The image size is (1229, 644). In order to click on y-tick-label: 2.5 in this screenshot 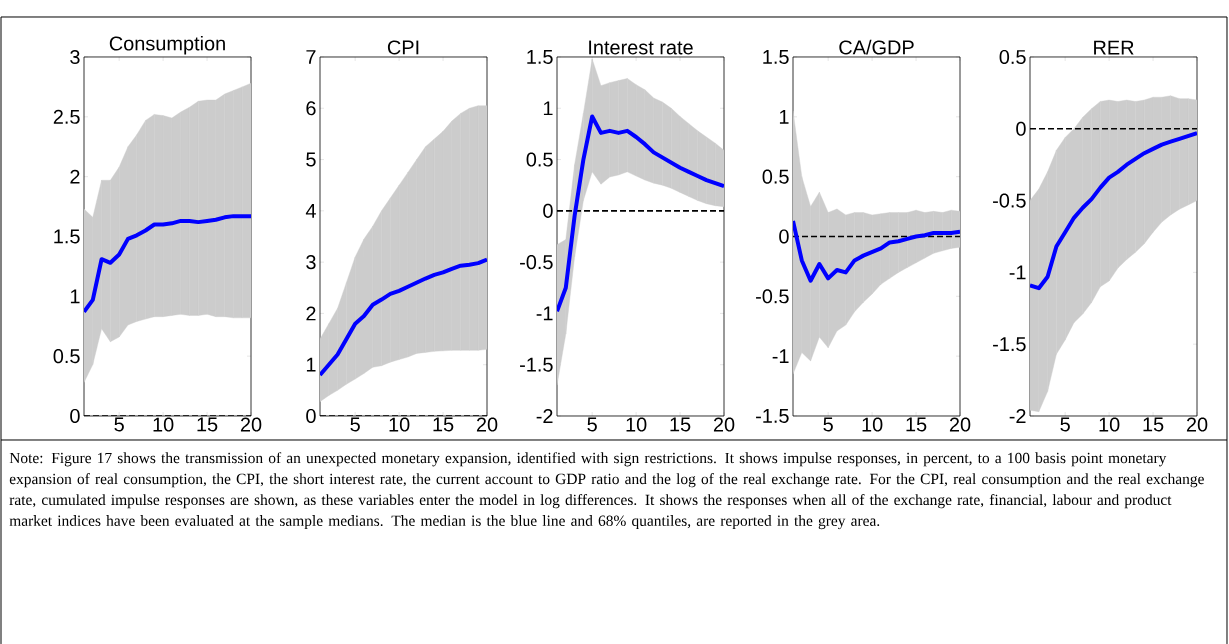, I will do `click(66, 116)`.